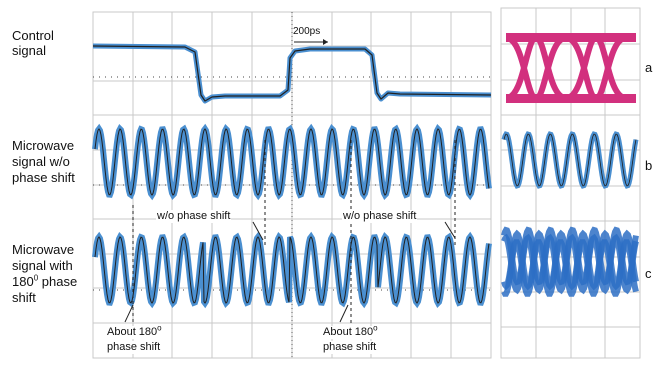  I want to click on eye-diagram-c, so click(570, 261).